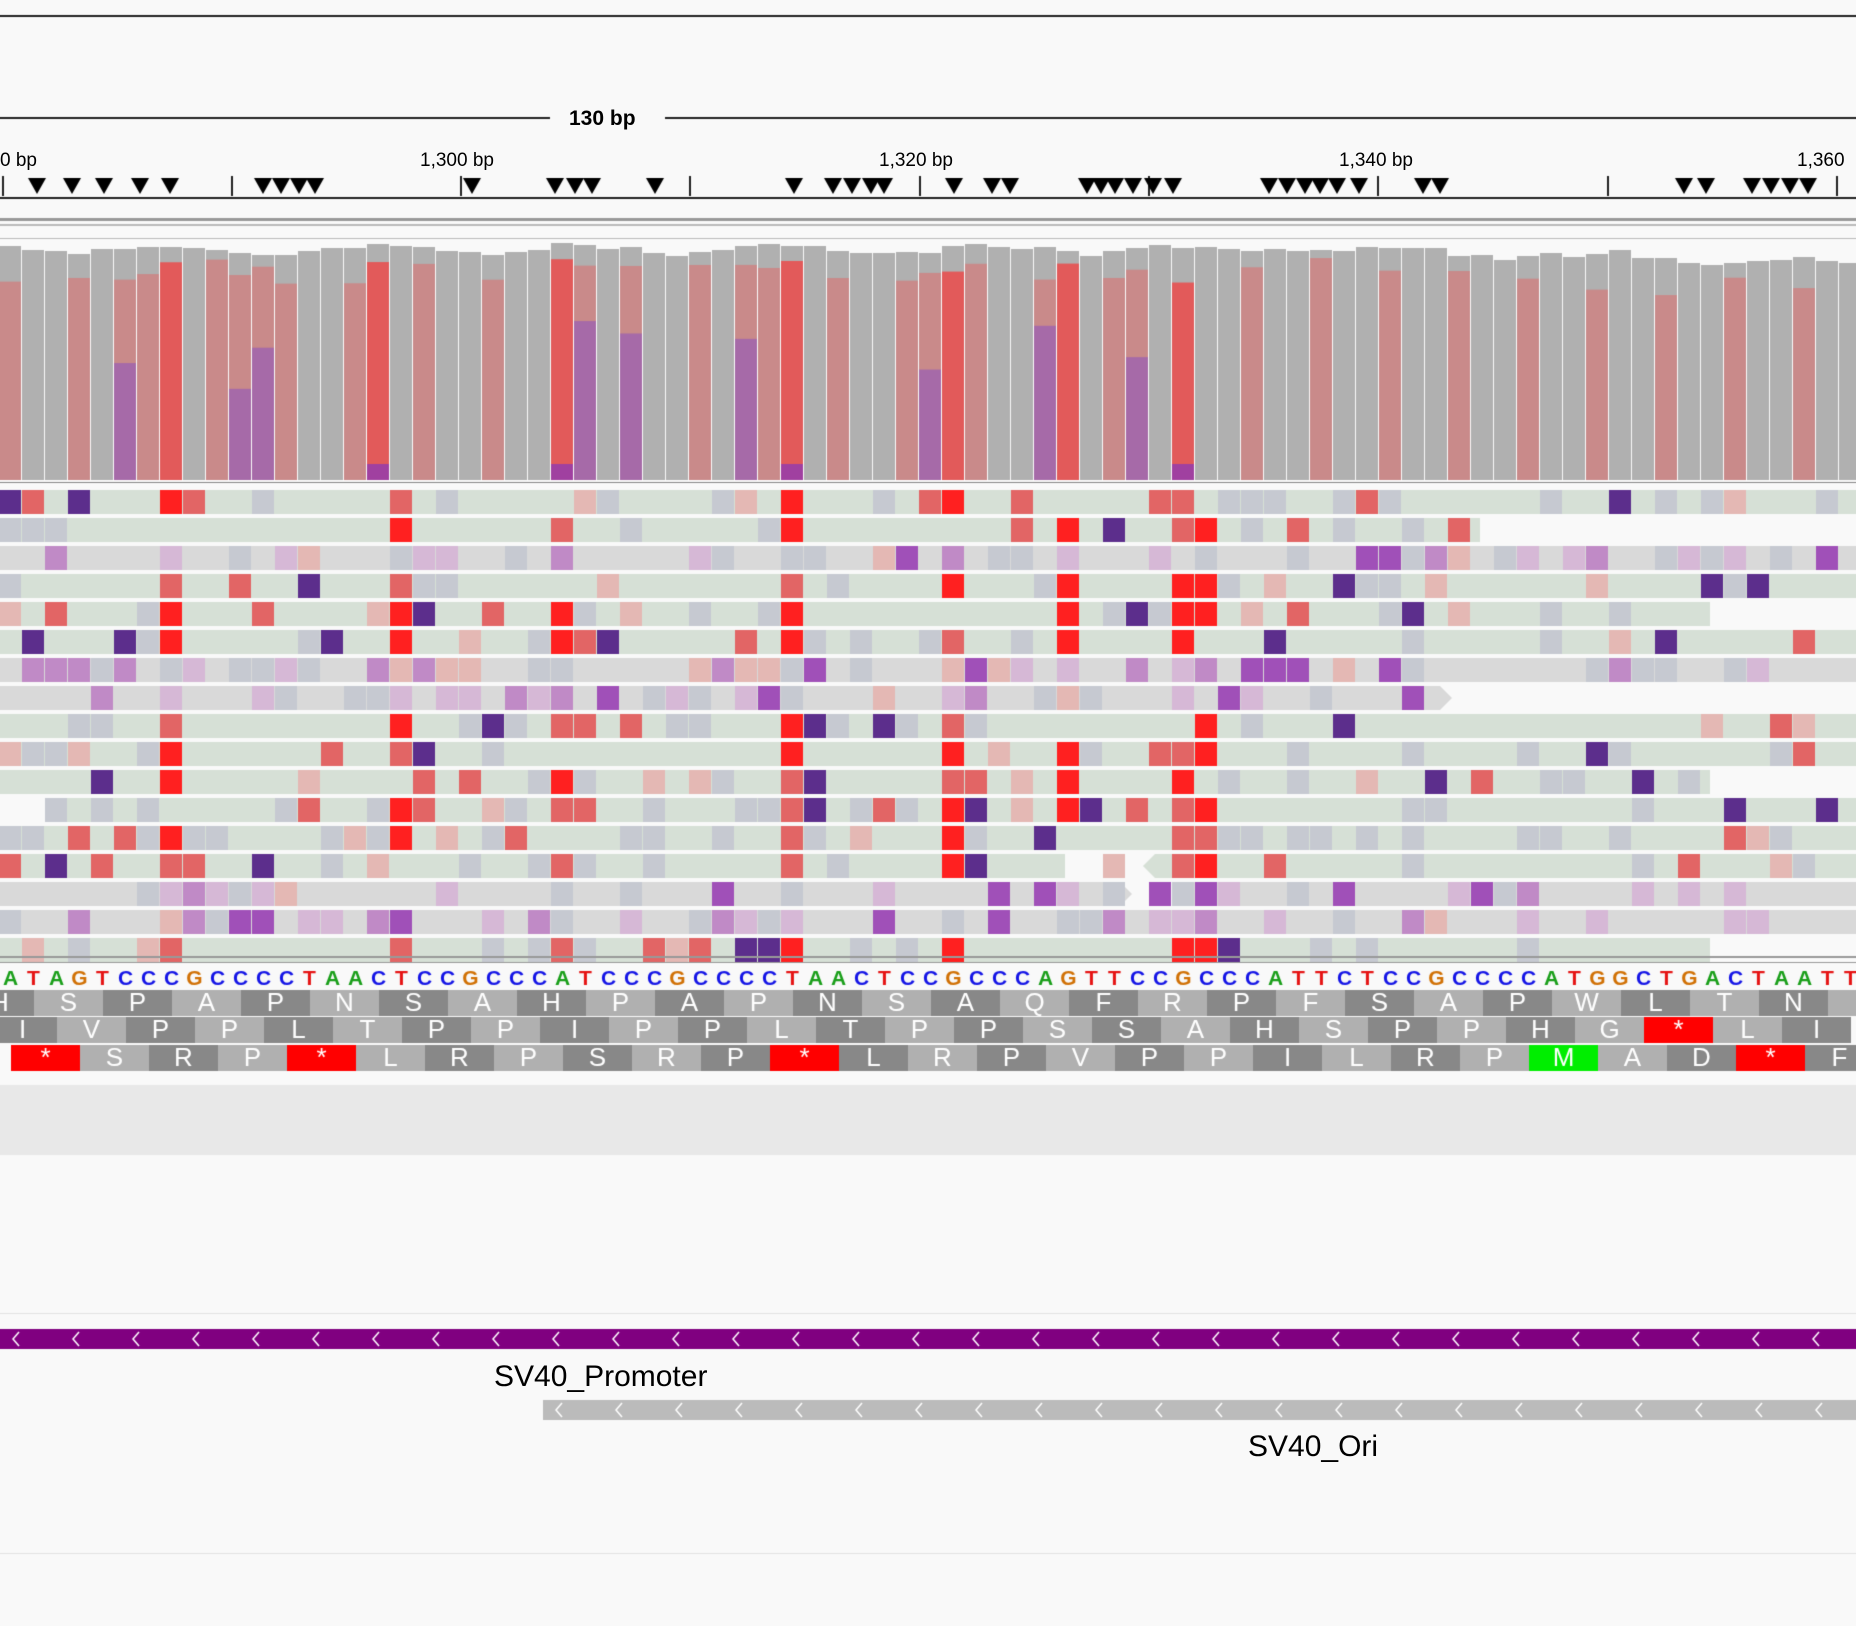 This screenshot has width=1856, height=1626. Describe the element at coordinates (1313, 1446) in the screenshot. I see `feature-label-sv40-ori: SV40_Ori` at that location.